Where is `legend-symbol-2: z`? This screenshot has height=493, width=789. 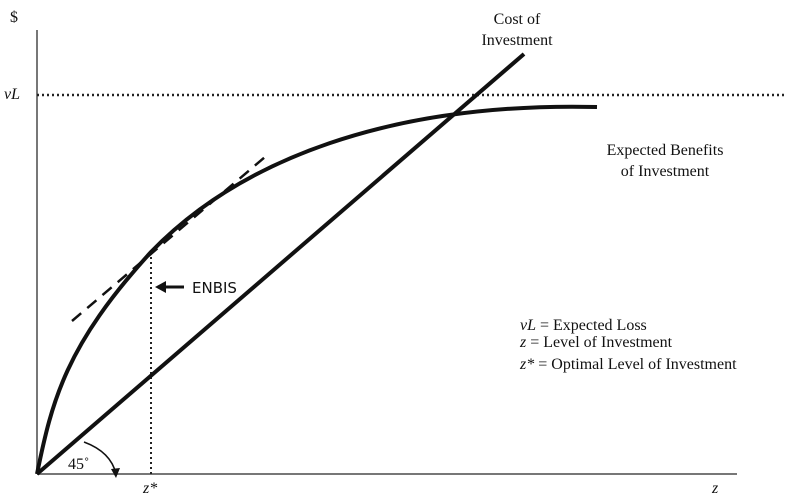
legend-symbol-2: z is located at coordinates (523, 342).